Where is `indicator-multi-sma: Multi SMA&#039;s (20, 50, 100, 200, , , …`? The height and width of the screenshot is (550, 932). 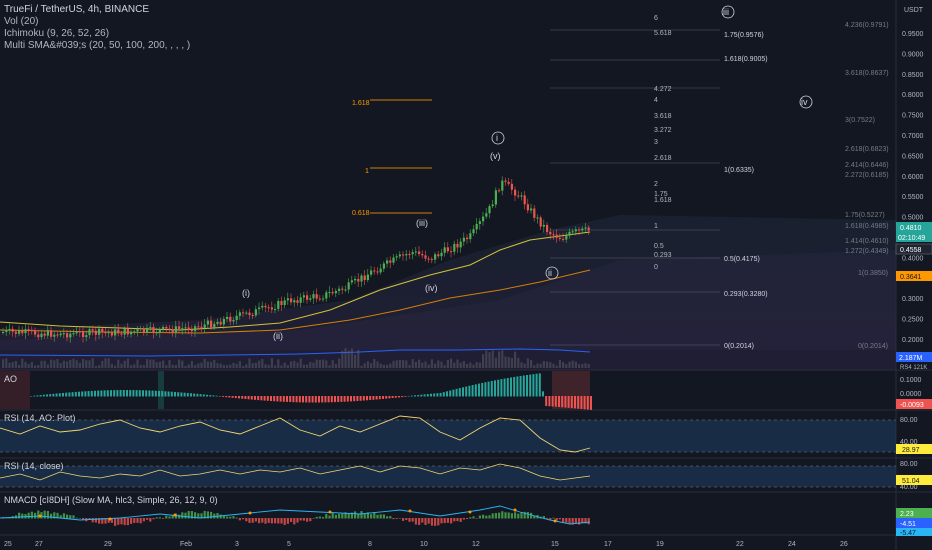 indicator-multi-sma: Multi SMA&#039;s (20, 50, 100, 200, , , … is located at coordinates (97, 45).